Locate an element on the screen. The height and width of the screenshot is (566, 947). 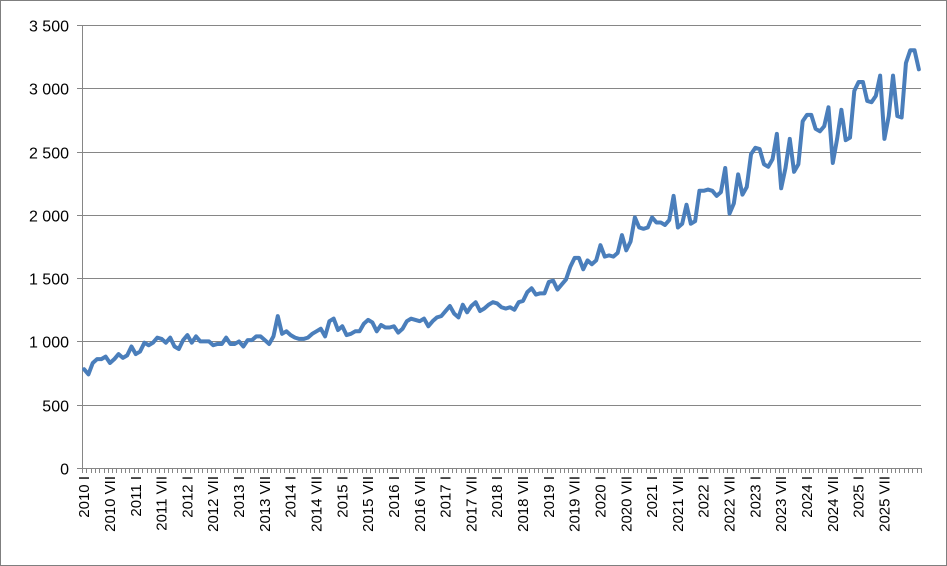
y-tick-label: 3 000 is located at coordinates (49, 90).